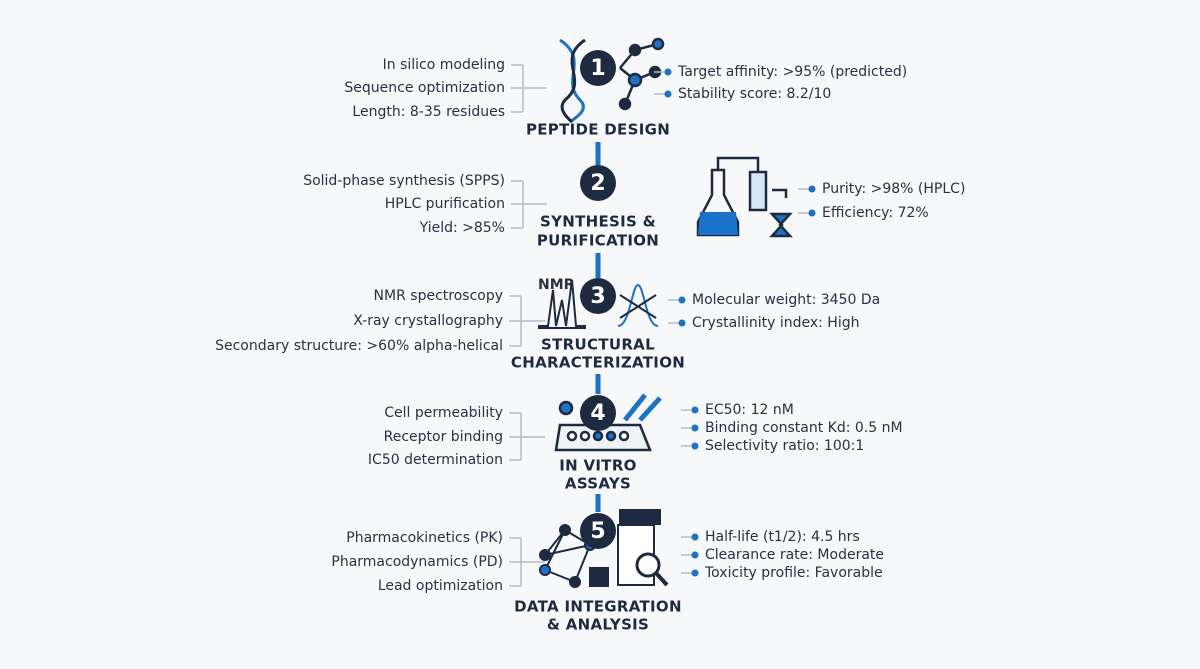 This screenshot has width=1200, height=669. What do you see at coordinates (792, 72) in the screenshot?
I see `right-item: Target affinity: >95% (predicted)` at bounding box center [792, 72].